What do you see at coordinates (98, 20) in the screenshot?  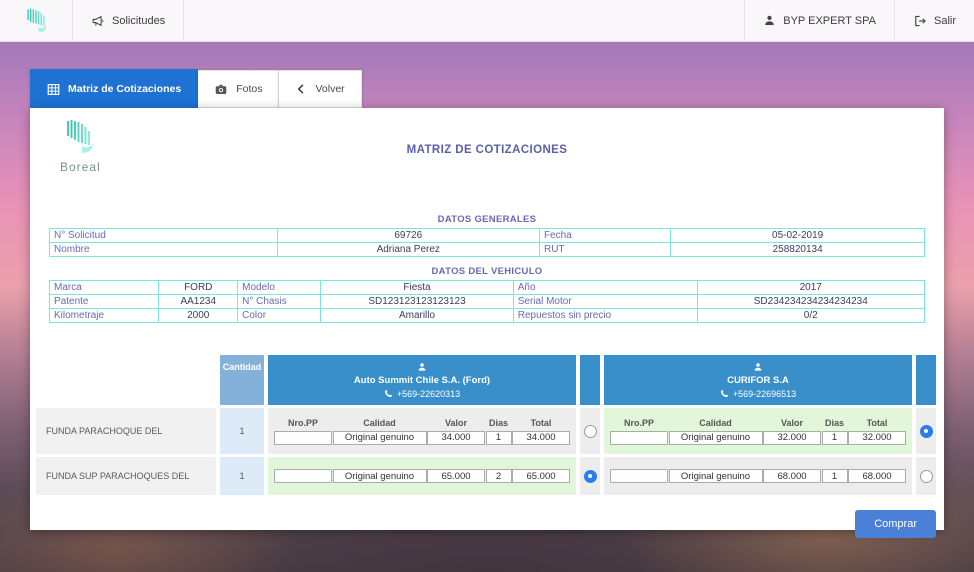 I see `megaphone-icon` at bounding box center [98, 20].